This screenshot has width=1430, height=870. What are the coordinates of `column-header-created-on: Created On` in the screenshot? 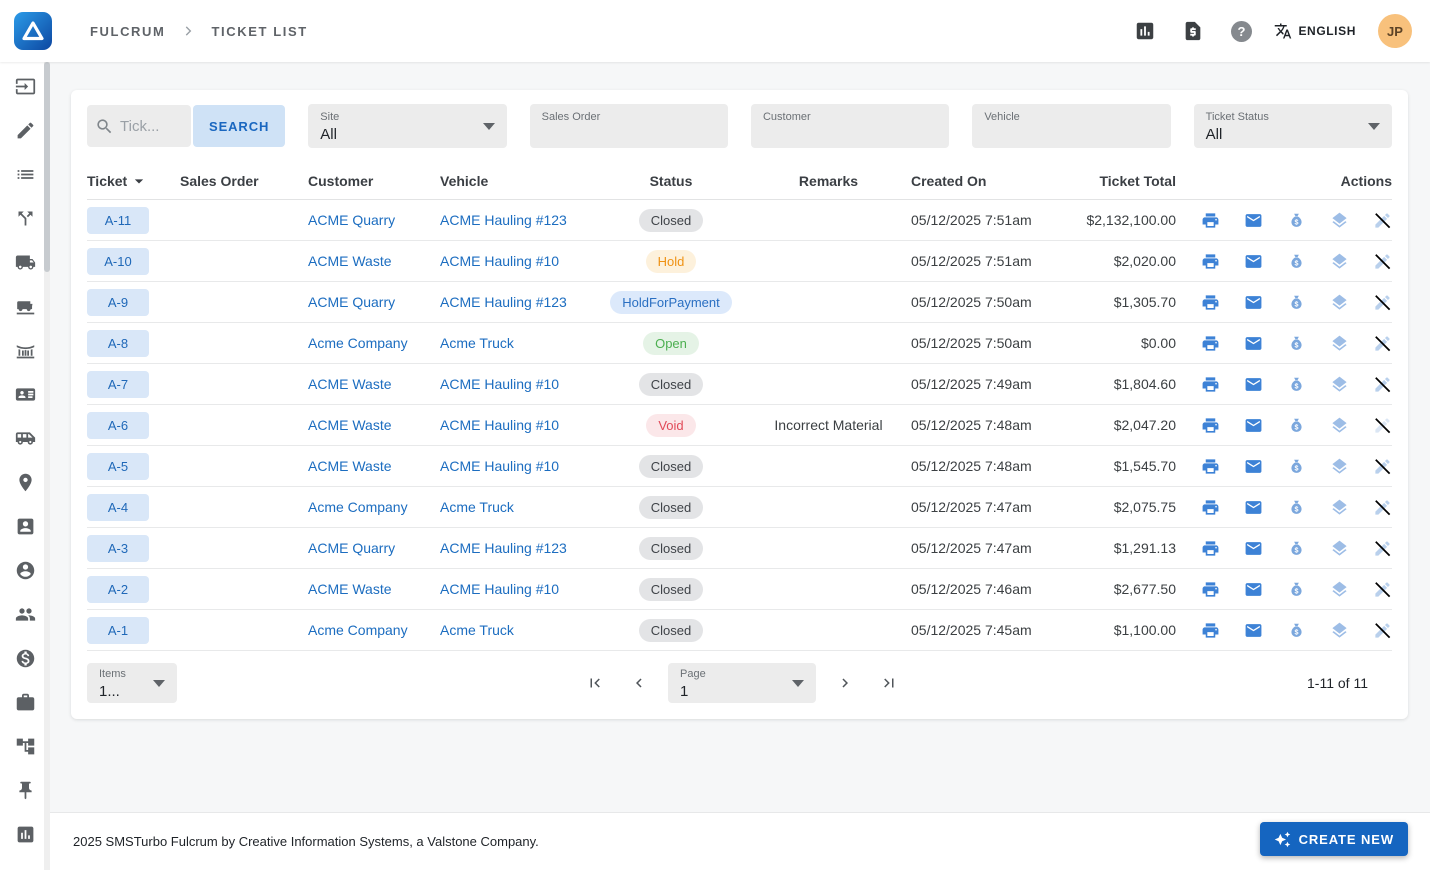 It's located at (949, 180).